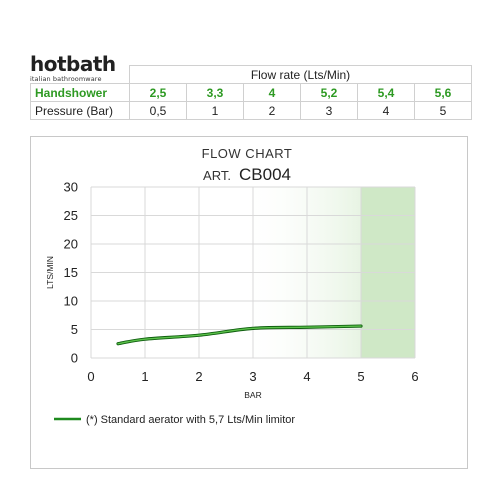 The width and height of the screenshot is (500, 500). What do you see at coordinates (80, 110) in the screenshot?
I see `row-label-pressure: Pressure (Bar)` at bounding box center [80, 110].